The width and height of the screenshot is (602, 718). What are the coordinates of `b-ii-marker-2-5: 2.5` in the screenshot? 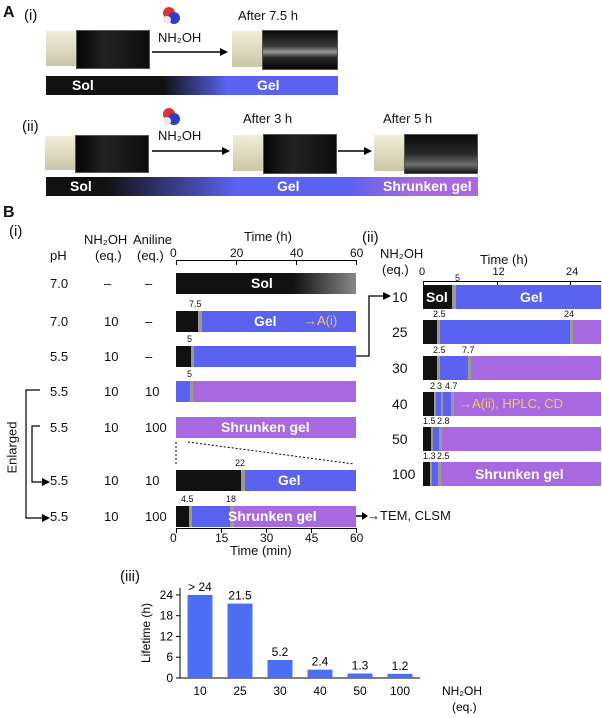 It's located at (439, 314).